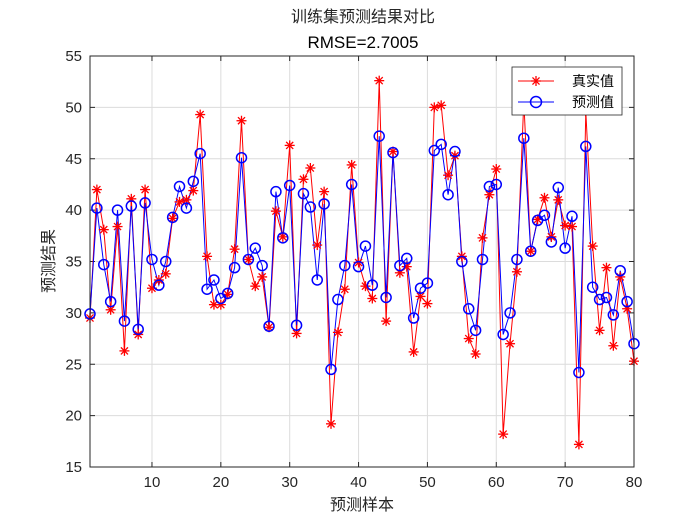 The image size is (700, 525). Describe the element at coordinates (565, 482) in the screenshot. I see `x-tick-label: 70` at that location.